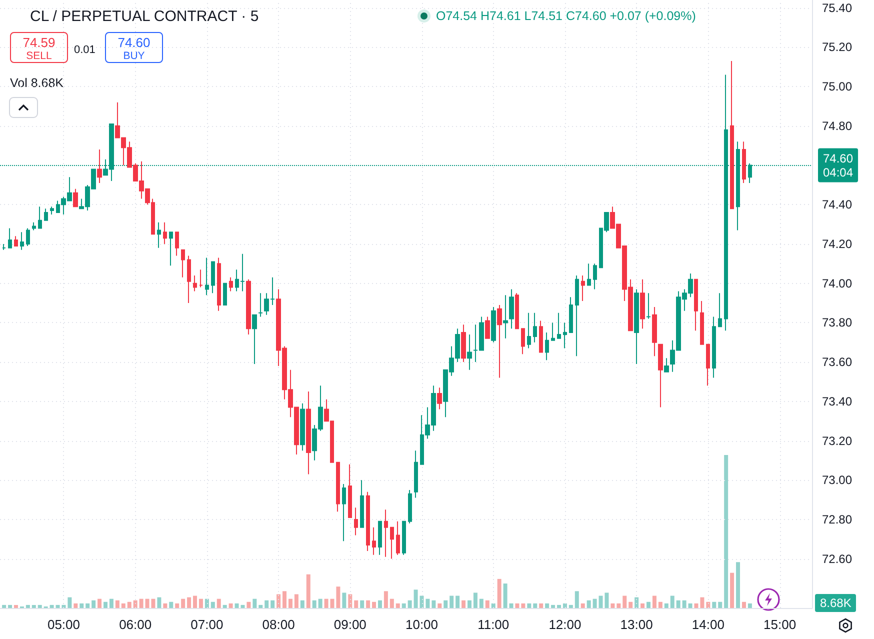 The width and height of the screenshot is (874, 639). I want to click on y-tick-label: 74.40, so click(837, 205).